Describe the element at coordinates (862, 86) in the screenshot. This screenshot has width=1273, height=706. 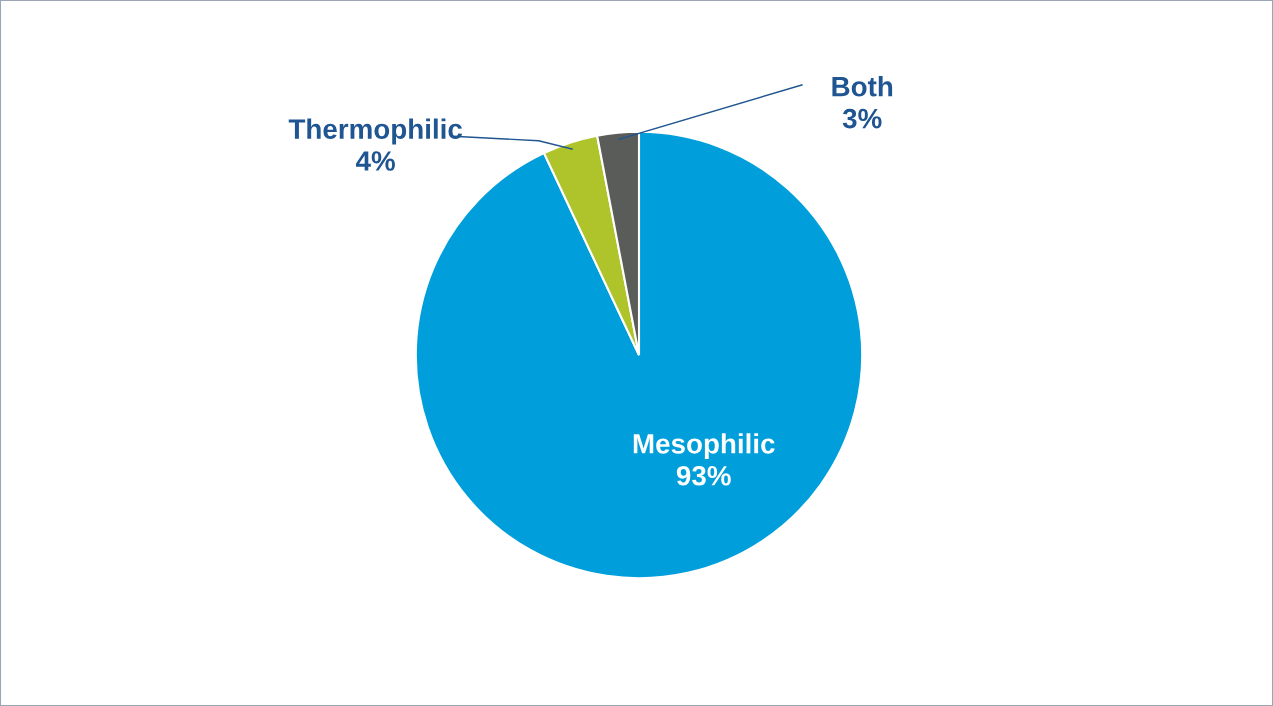
I see `slice-label: Both` at that location.